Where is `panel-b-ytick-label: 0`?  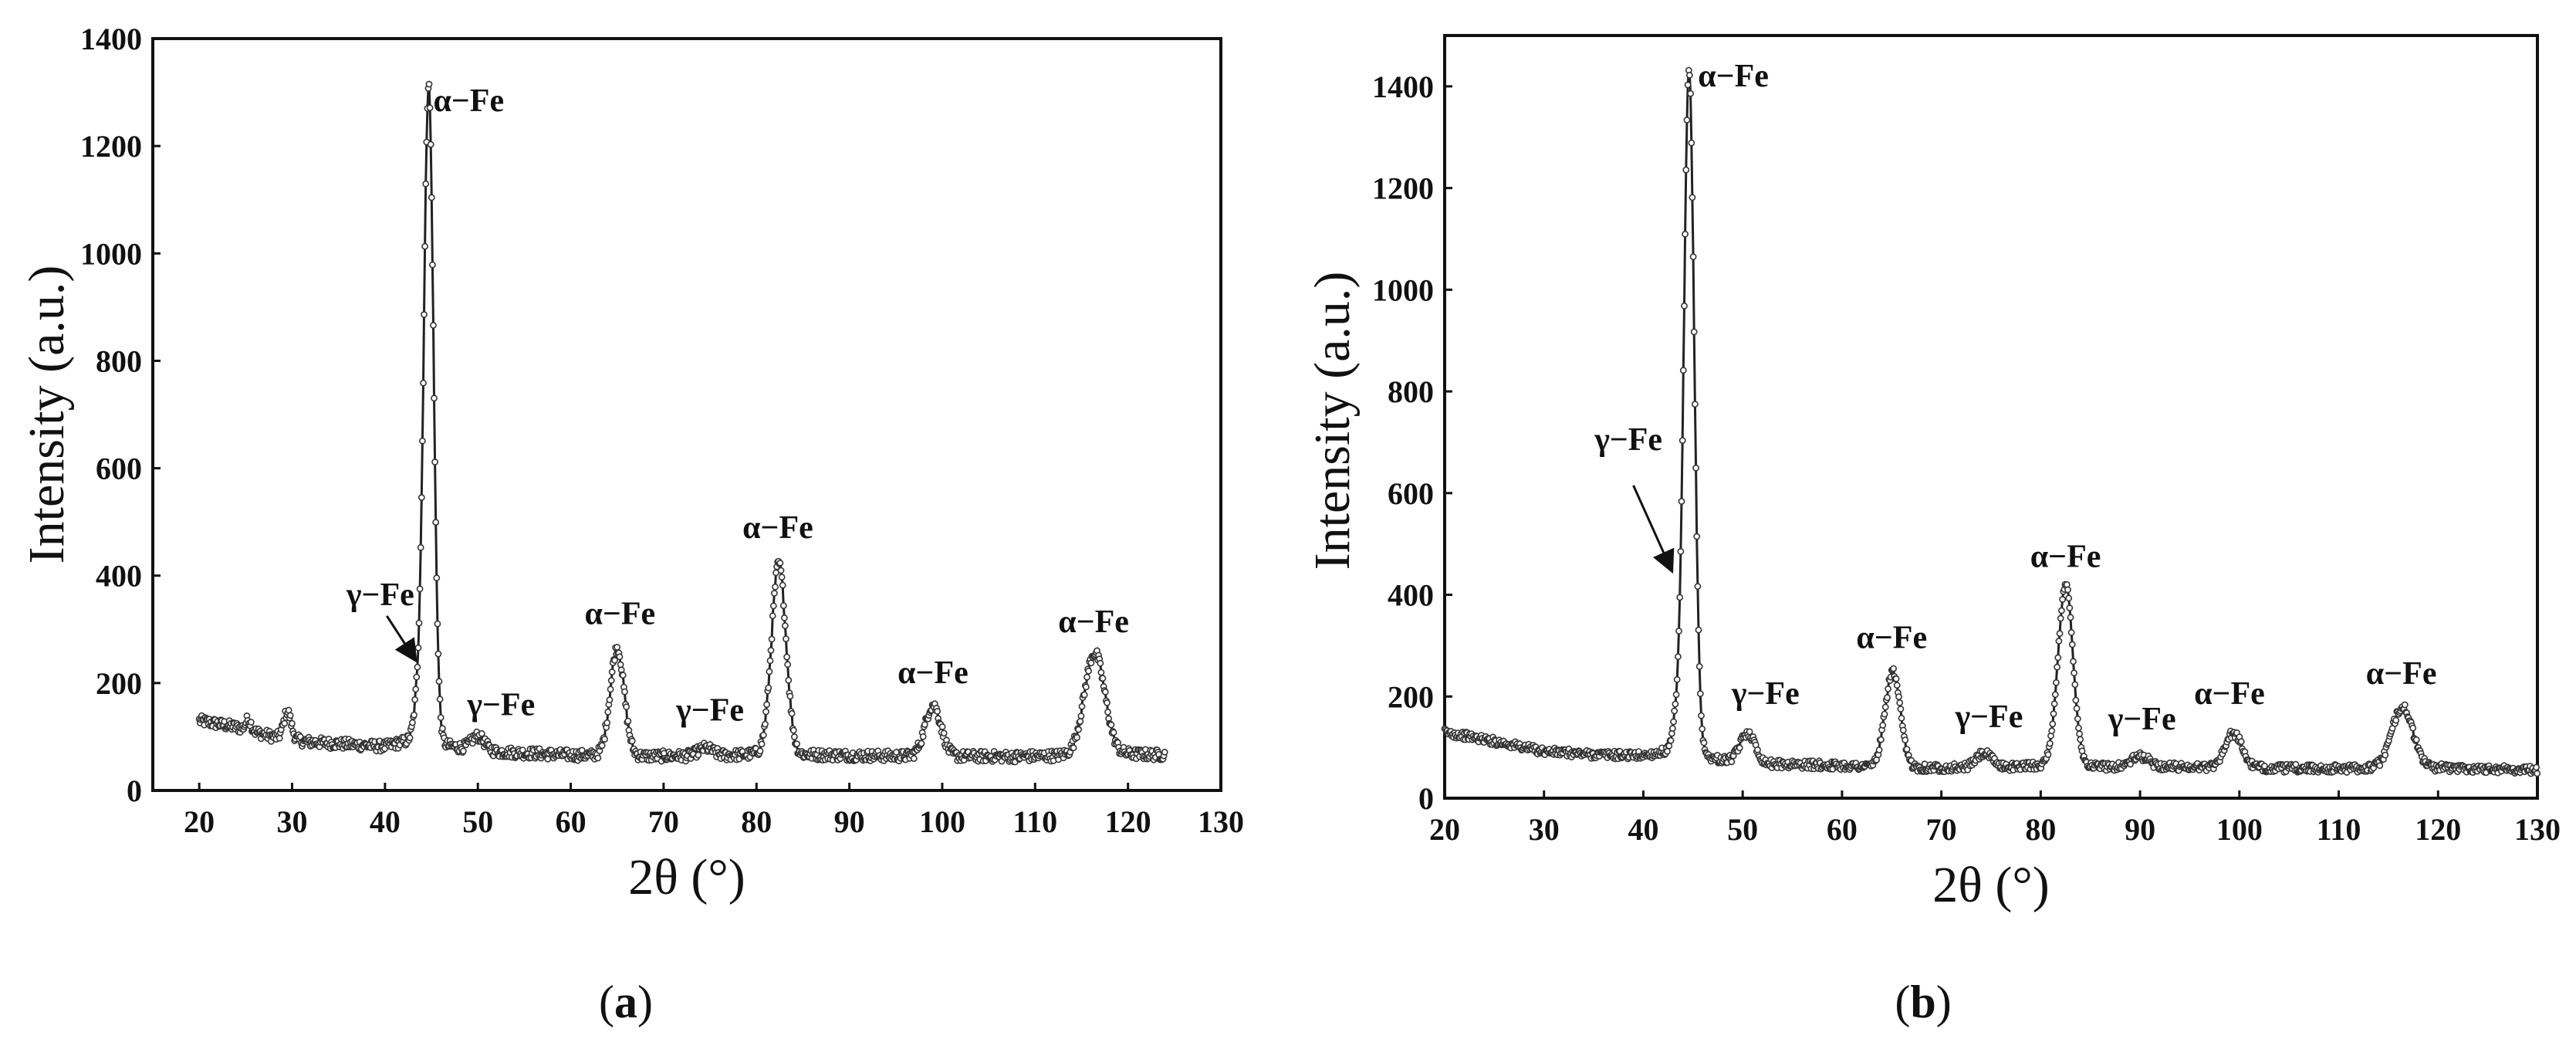
panel-b-ytick-label: 0 is located at coordinates (1426, 798).